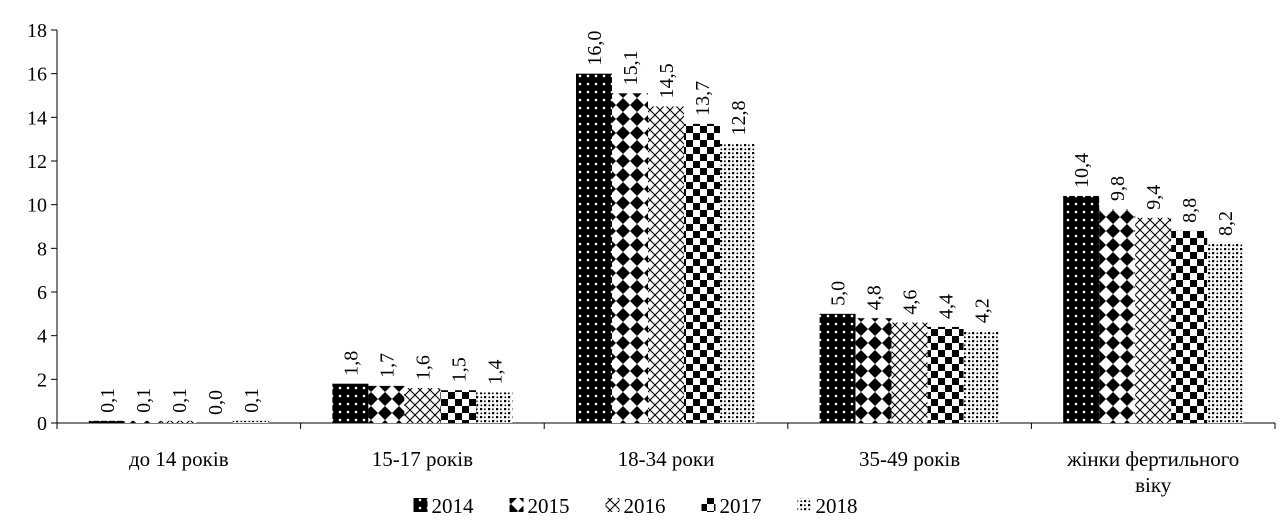 This screenshot has width=1287, height=526. I want to click on y-tick-label: 6, so click(42, 293).